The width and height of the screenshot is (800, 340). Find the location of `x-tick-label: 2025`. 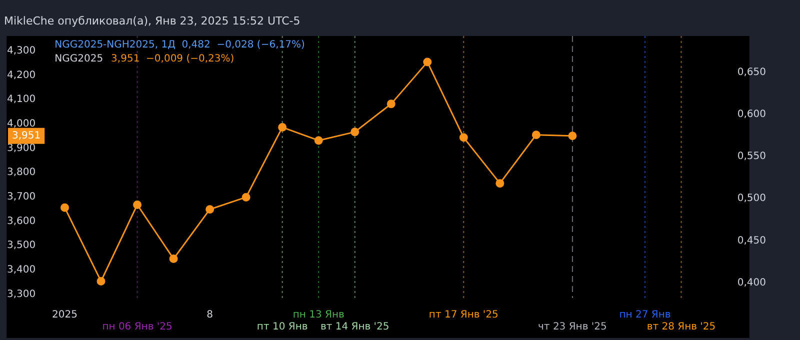

x-tick-label: 2025 is located at coordinates (65, 315).